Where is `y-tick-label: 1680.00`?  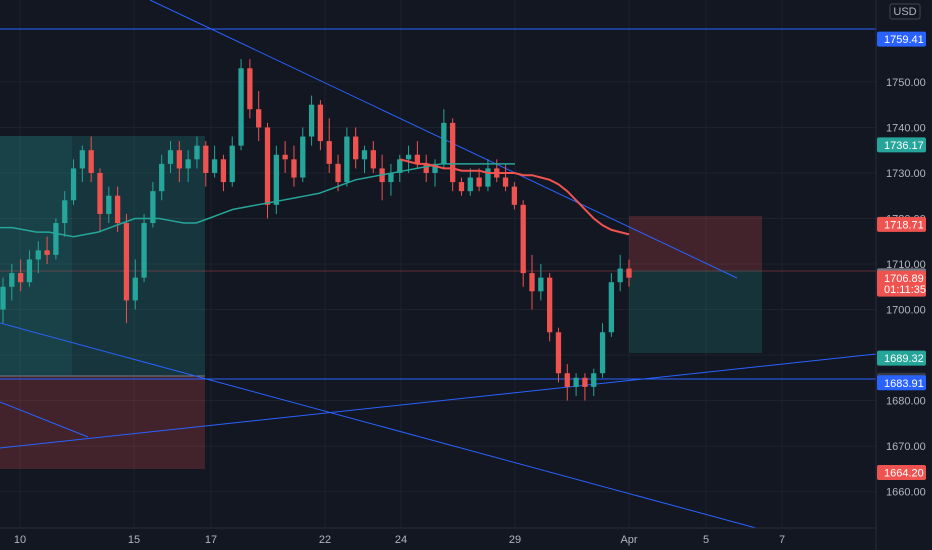
y-tick-label: 1680.00 is located at coordinates (906, 402).